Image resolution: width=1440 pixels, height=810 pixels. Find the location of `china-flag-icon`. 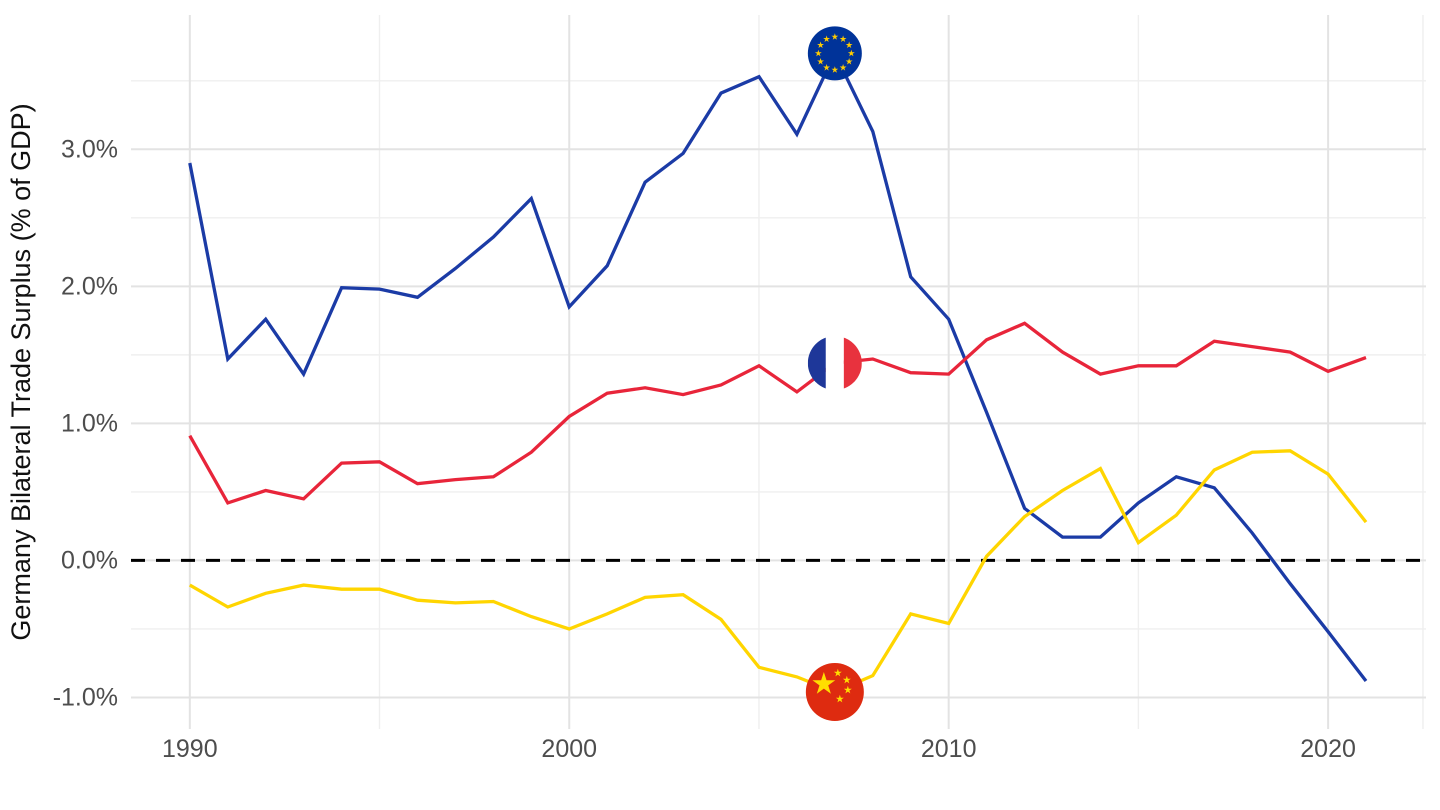

china-flag-icon is located at coordinates (834, 691).